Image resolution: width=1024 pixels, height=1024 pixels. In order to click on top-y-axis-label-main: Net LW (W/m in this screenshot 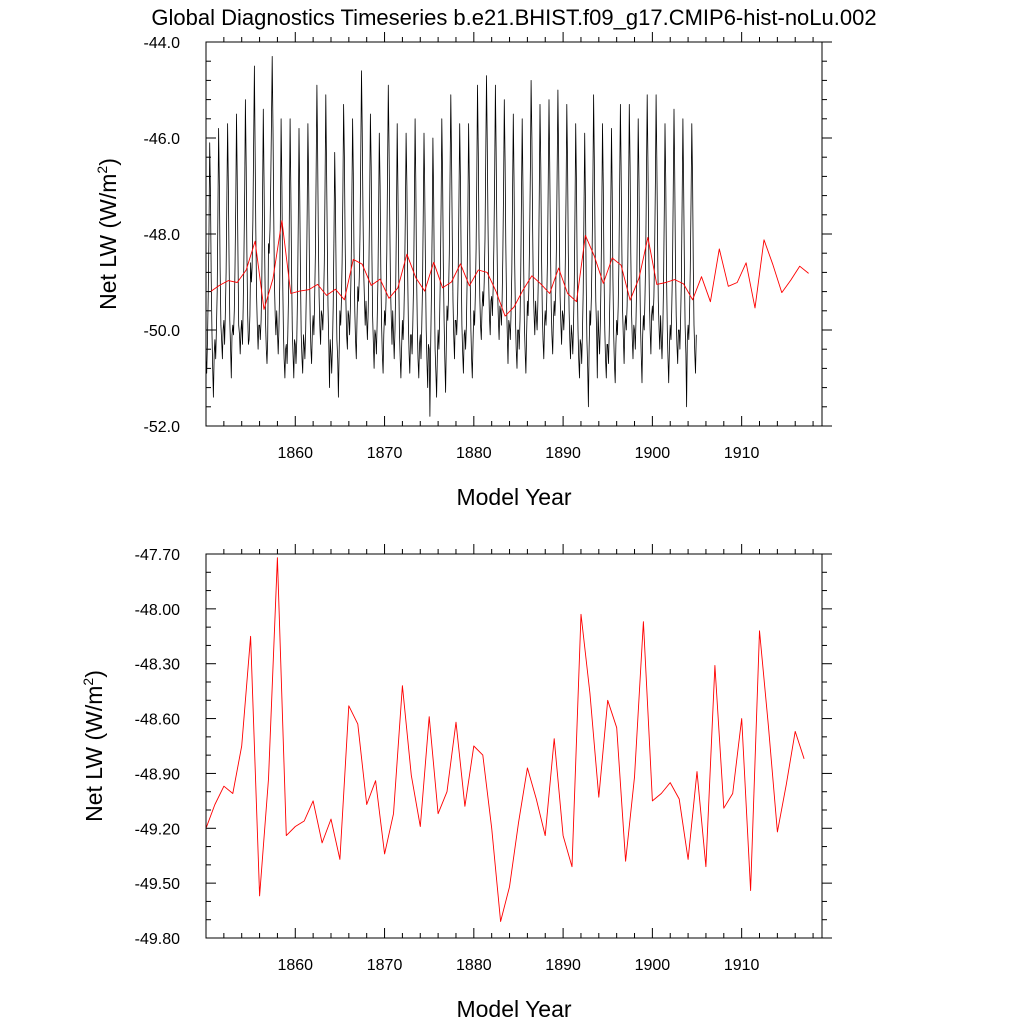, I will do `click(108, 242)`.